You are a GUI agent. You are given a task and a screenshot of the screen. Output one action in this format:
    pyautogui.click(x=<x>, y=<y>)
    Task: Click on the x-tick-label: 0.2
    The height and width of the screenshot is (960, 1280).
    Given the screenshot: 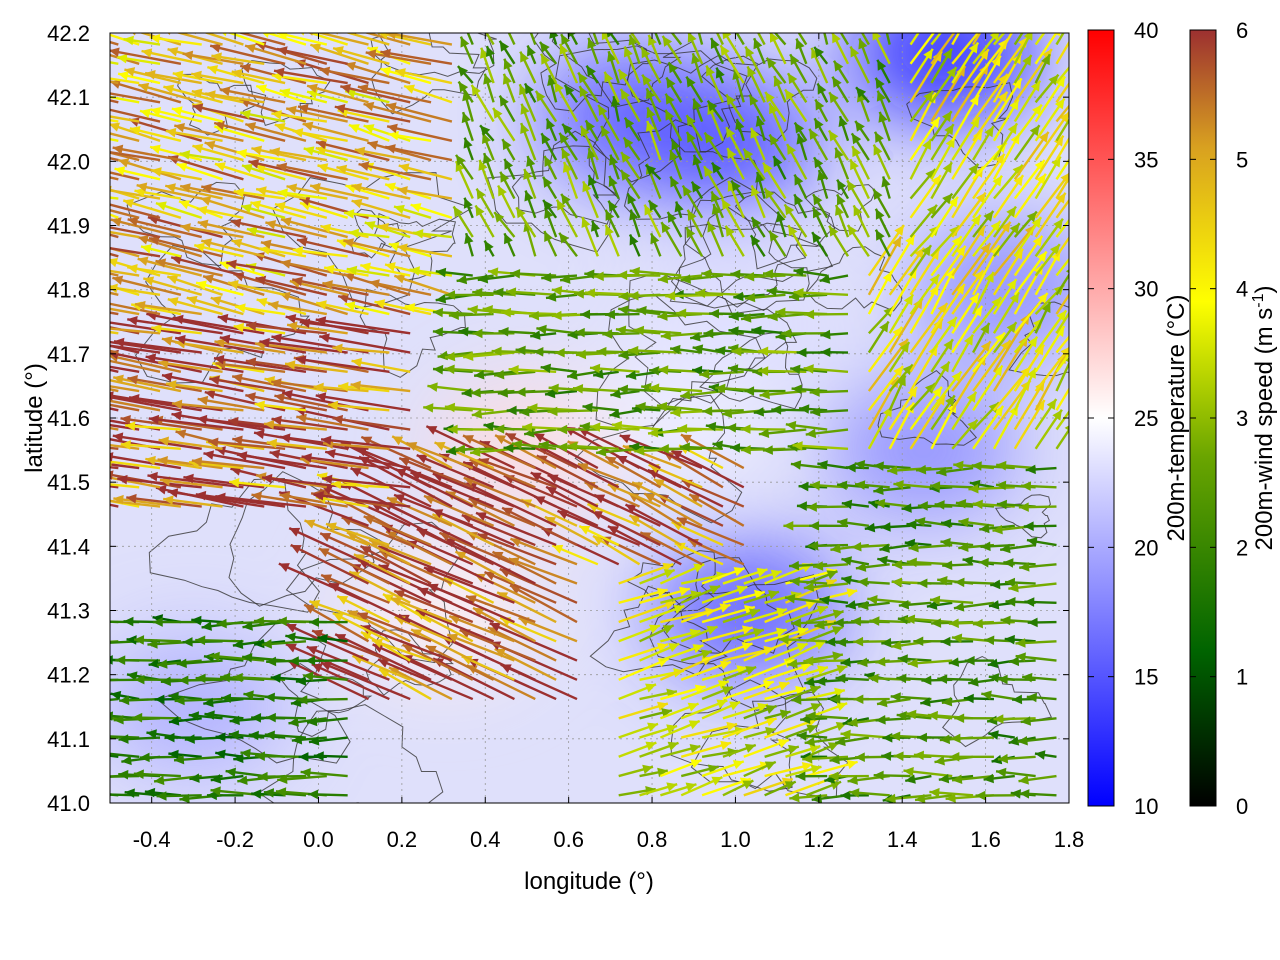 What is the action you would take?
    pyautogui.click(x=402, y=839)
    